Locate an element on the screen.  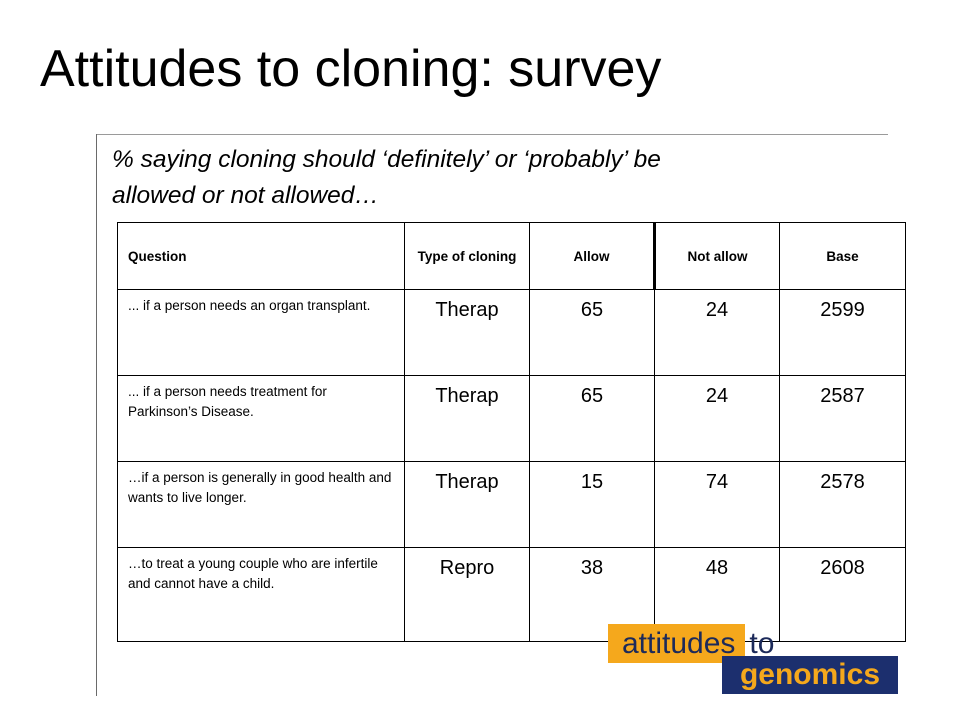
header-not-allow: Not allow is located at coordinates (717, 256).